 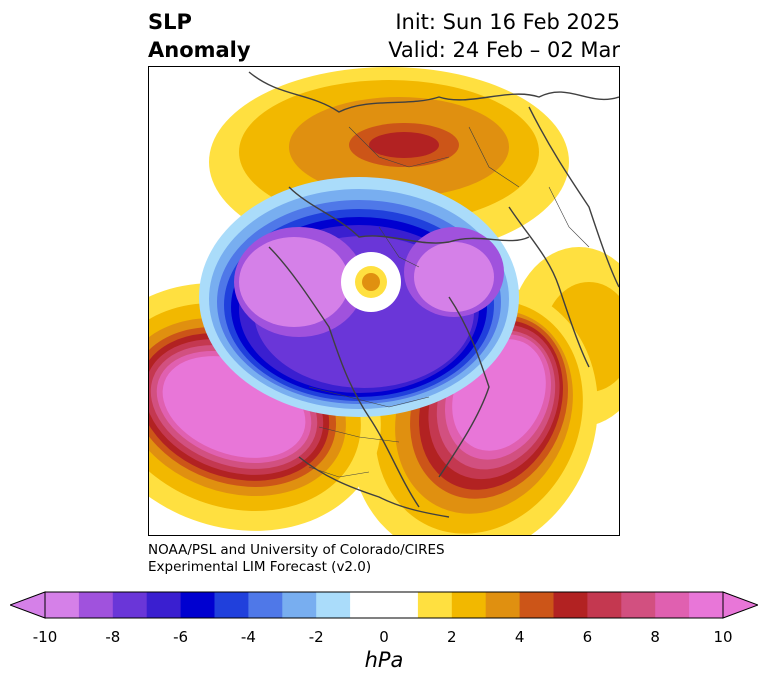 I want to click on valid-dates: Valid: 24 Feb – 02 Mar, so click(x=504, y=50).